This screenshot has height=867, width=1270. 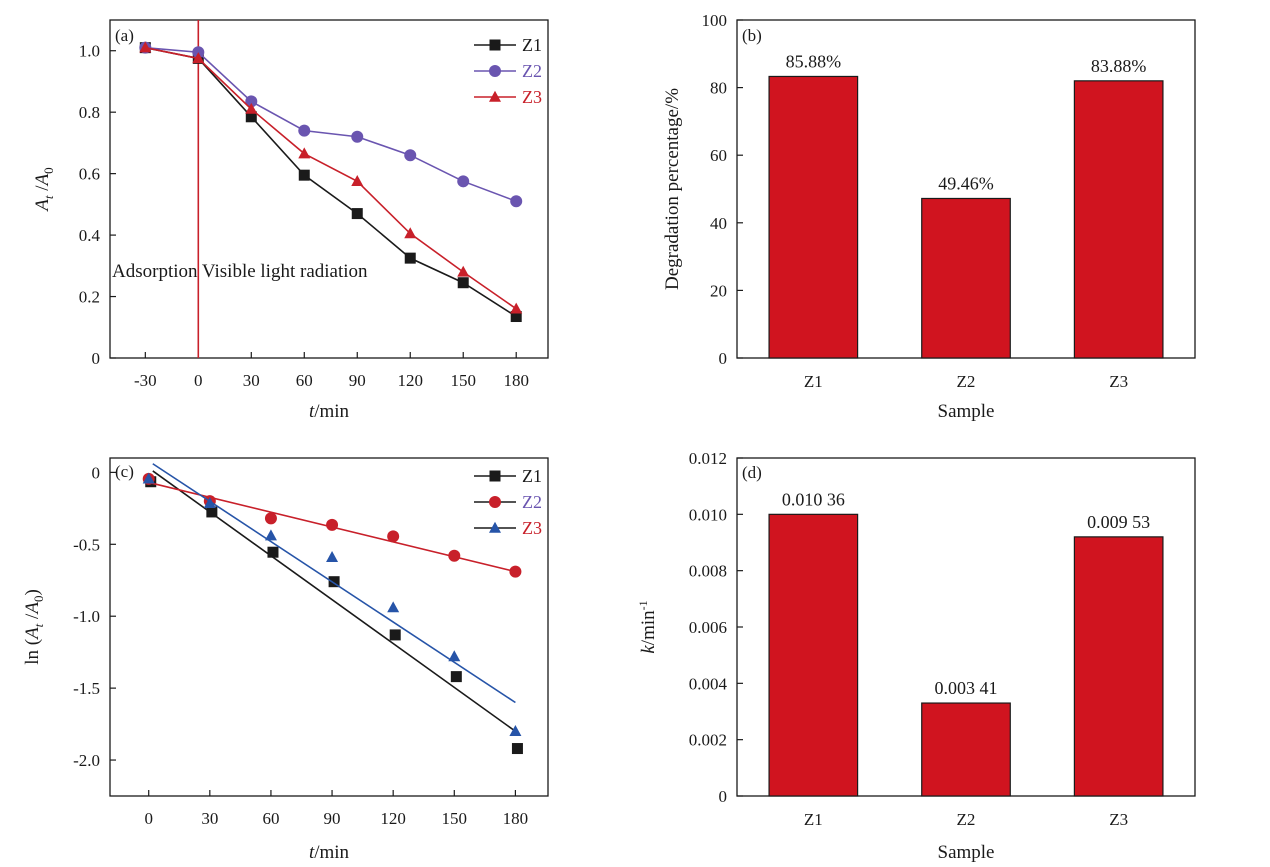 I want to click on panel-a-legend-label-z2: Z2, so click(x=532, y=71).